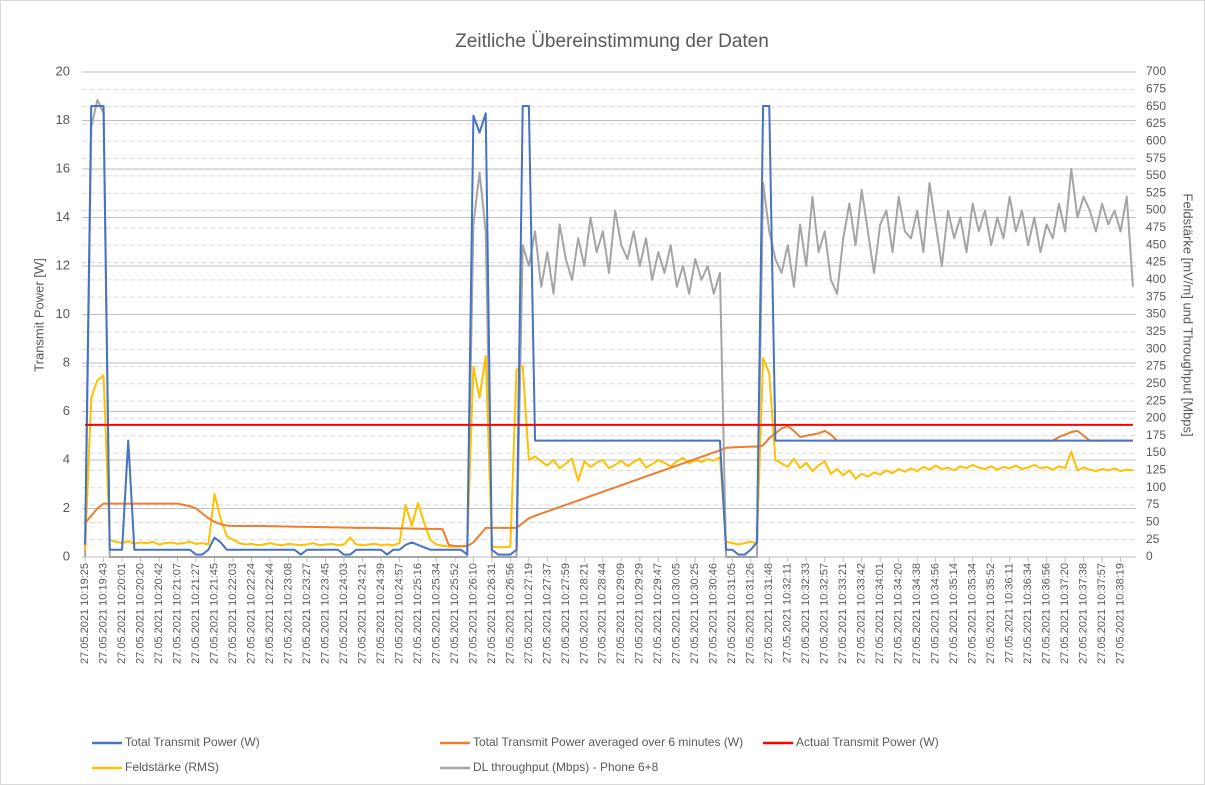  I want to click on x-tick-label: 27.05.2021 10:37:38, so click(1084, 613).